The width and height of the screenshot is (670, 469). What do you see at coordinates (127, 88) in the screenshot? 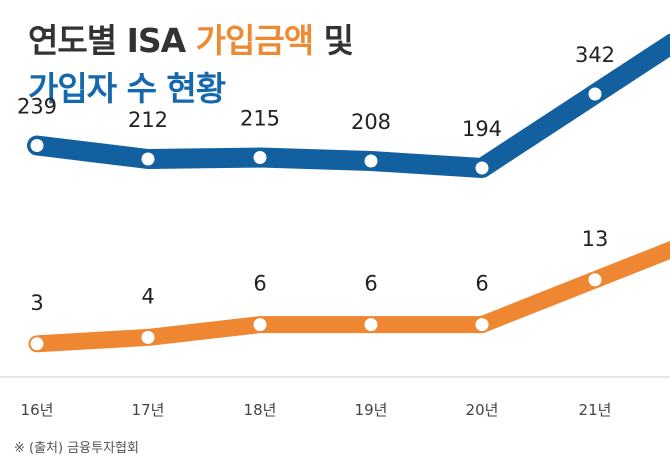
I see `chart-title-line2: 가입자 수 현황` at bounding box center [127, 88].